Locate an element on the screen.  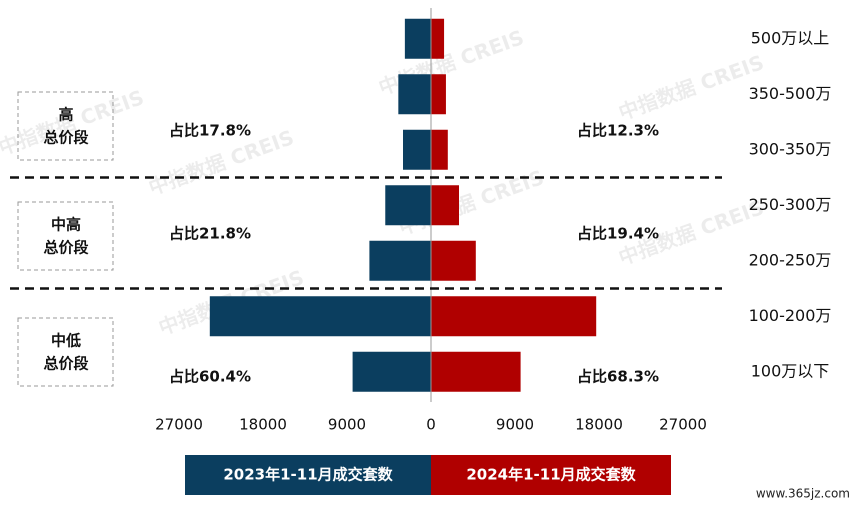
x-tick-label: 0 is located at coordinates (431, 425).